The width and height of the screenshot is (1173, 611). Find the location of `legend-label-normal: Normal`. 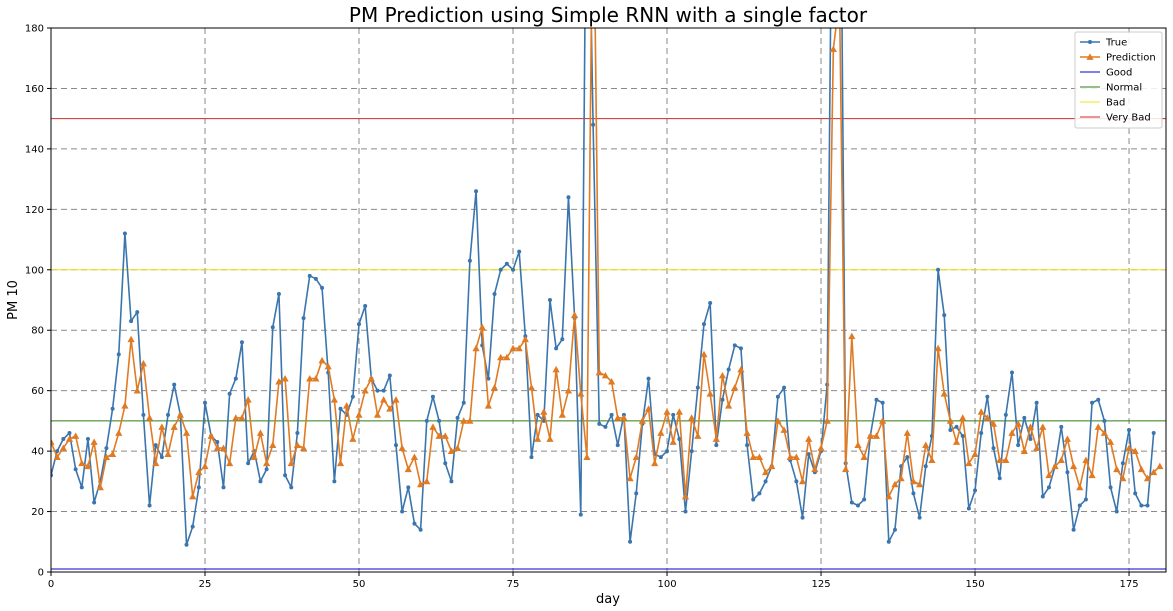

legend-label-normal: Normal is located at coordinates (1124, 88).